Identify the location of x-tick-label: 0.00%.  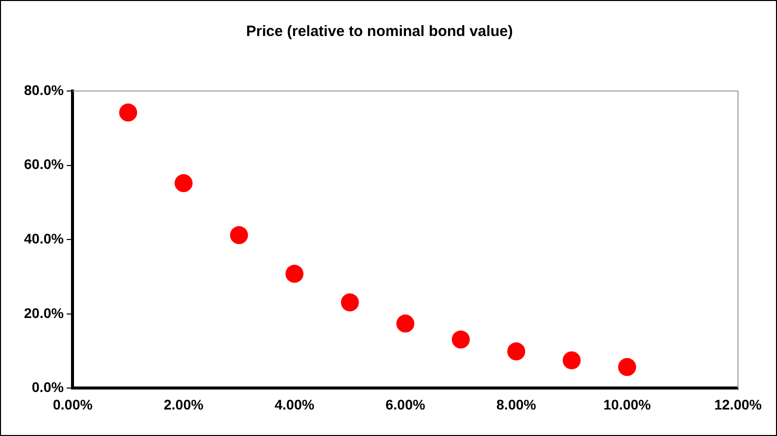
(73, 404).